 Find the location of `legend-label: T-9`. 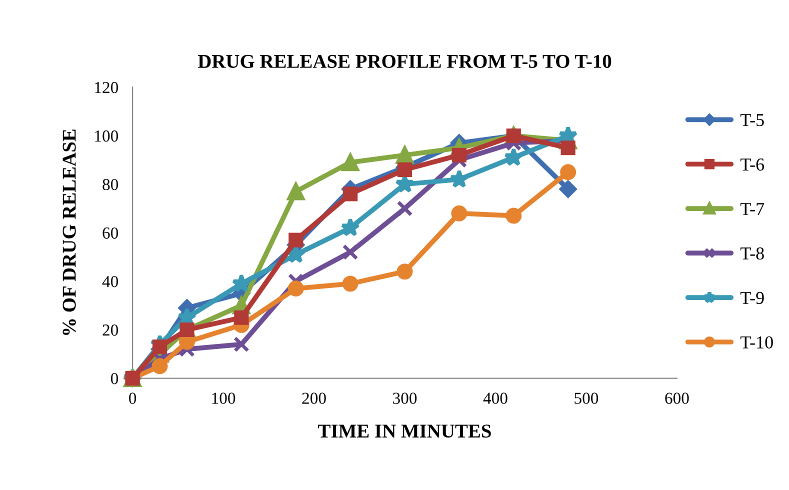

legend-label: T-9 is located at coordinates (752, 298).